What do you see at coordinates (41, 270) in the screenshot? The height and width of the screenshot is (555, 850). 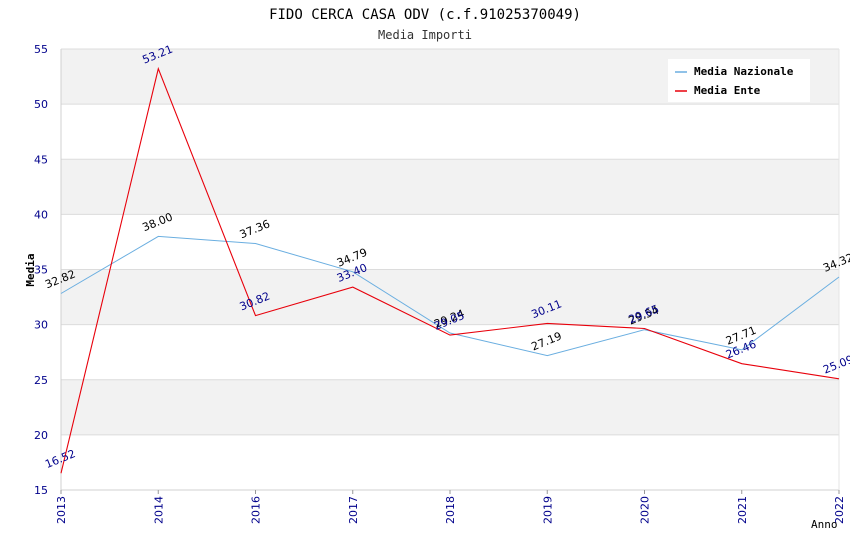 I see `y-tick-label: 35` at bounding box center [41, 270].